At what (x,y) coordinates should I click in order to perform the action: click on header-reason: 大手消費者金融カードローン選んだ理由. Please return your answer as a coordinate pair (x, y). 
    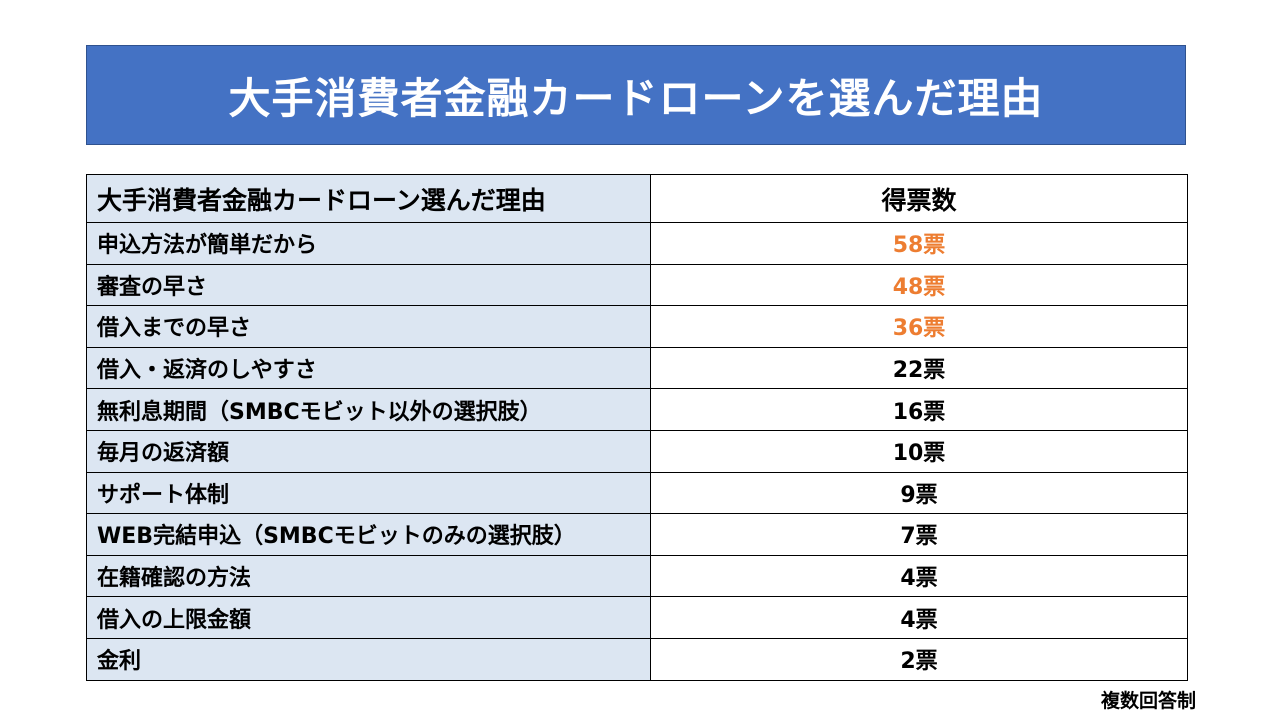
    Looking at the image, I should click on (368, 198).